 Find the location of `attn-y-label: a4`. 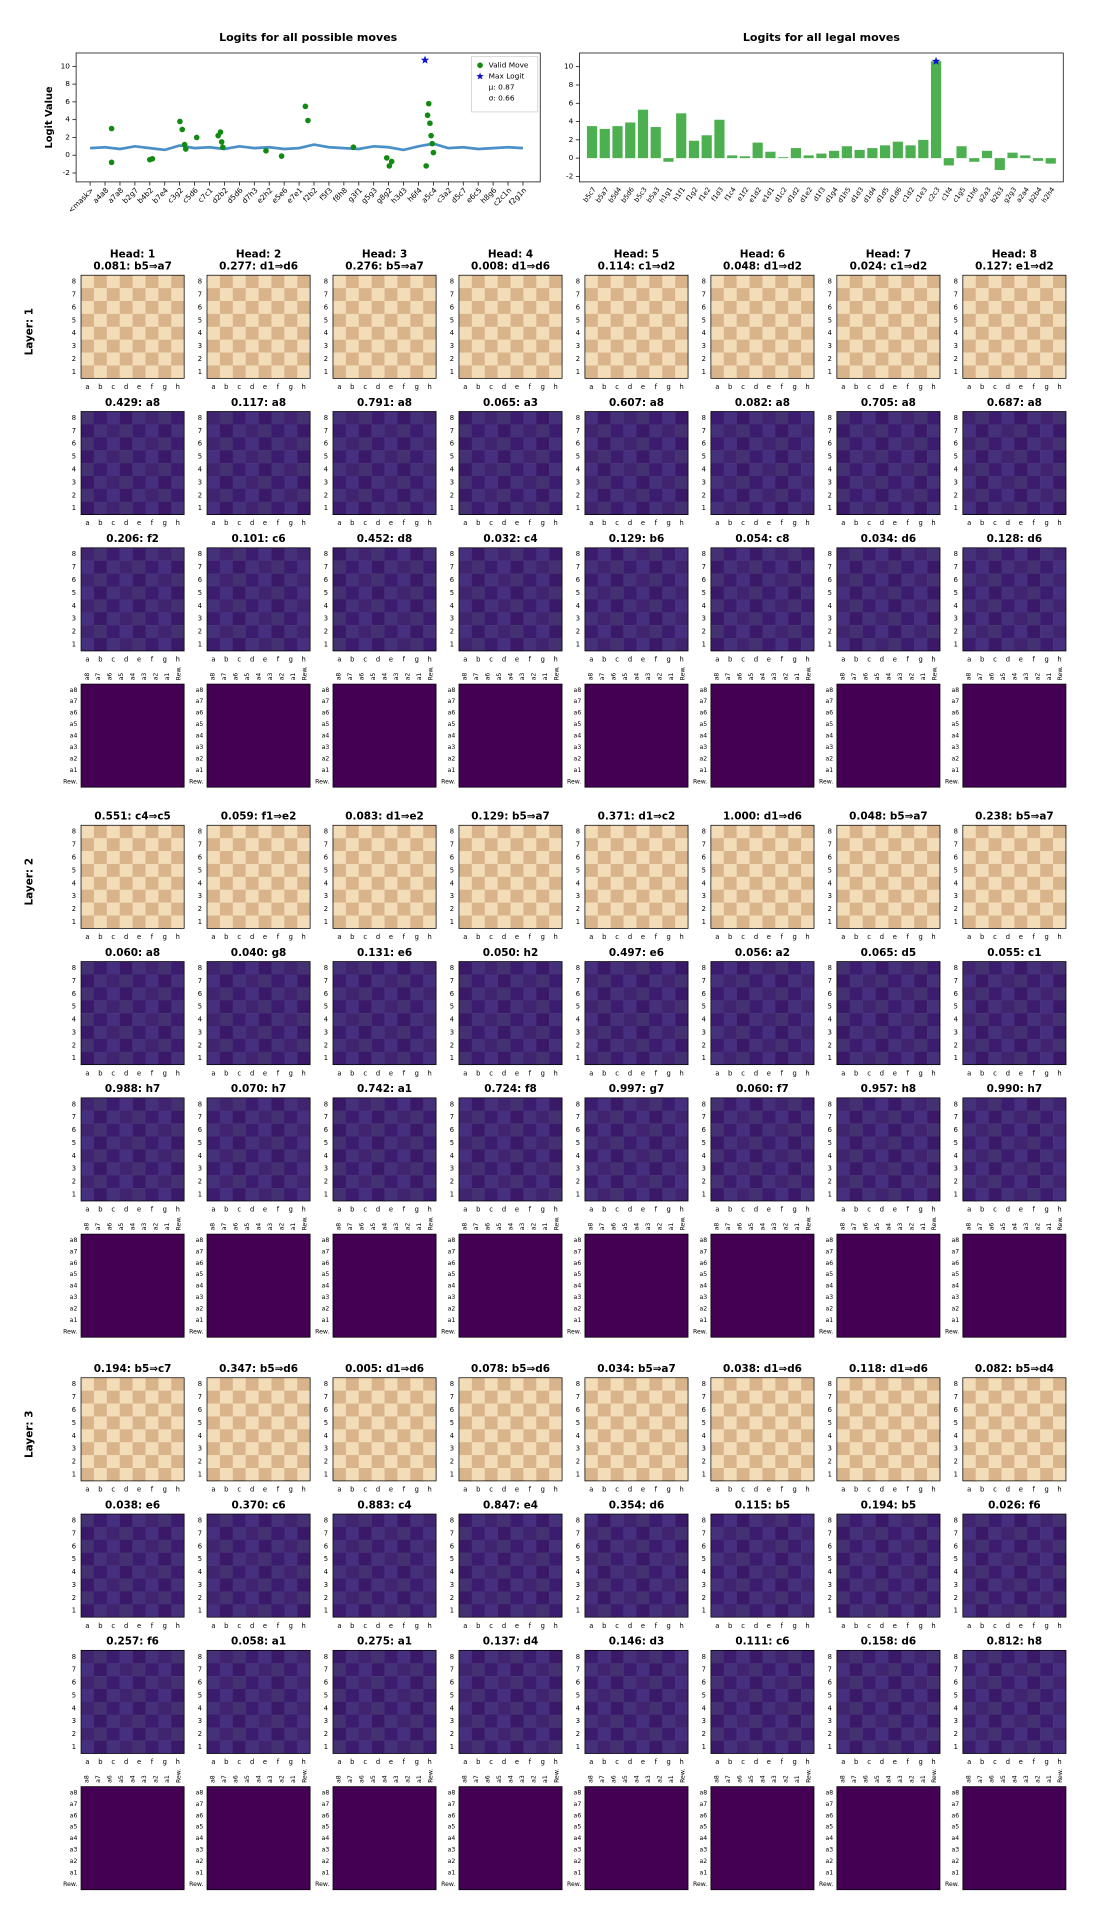

attn-y-label: a4 is located at coordinates (200, 736).